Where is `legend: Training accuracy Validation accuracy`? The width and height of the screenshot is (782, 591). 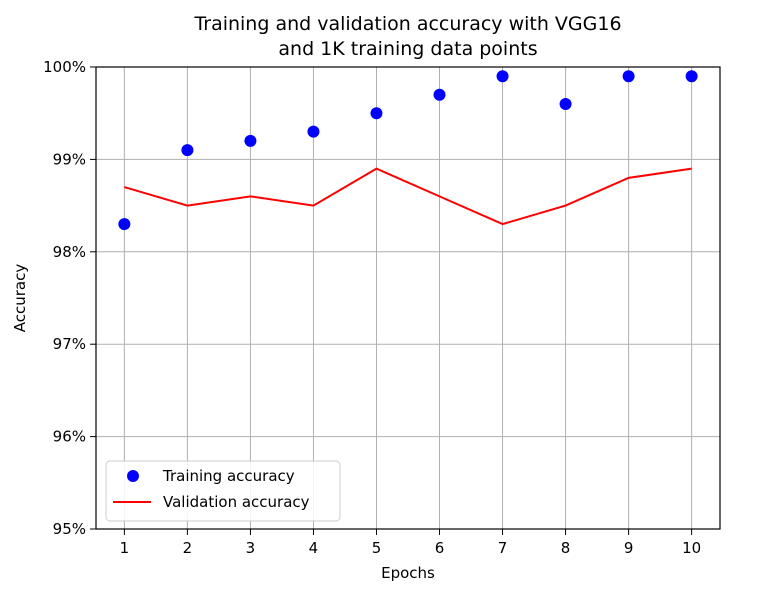 legend: Training accuracy Validation accuracy is located at coordinates (223, 491).